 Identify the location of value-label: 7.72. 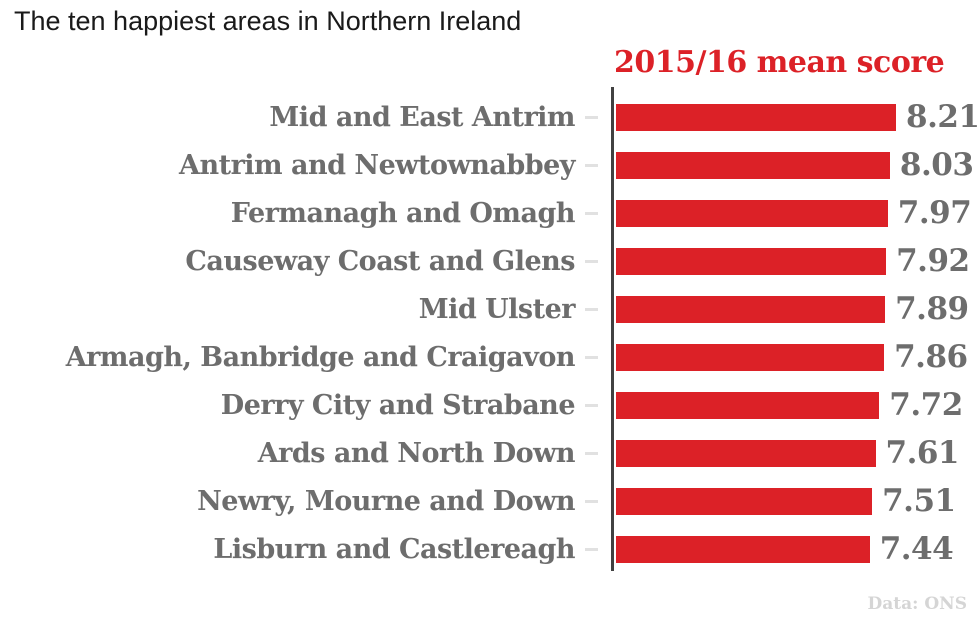
(926, 405).